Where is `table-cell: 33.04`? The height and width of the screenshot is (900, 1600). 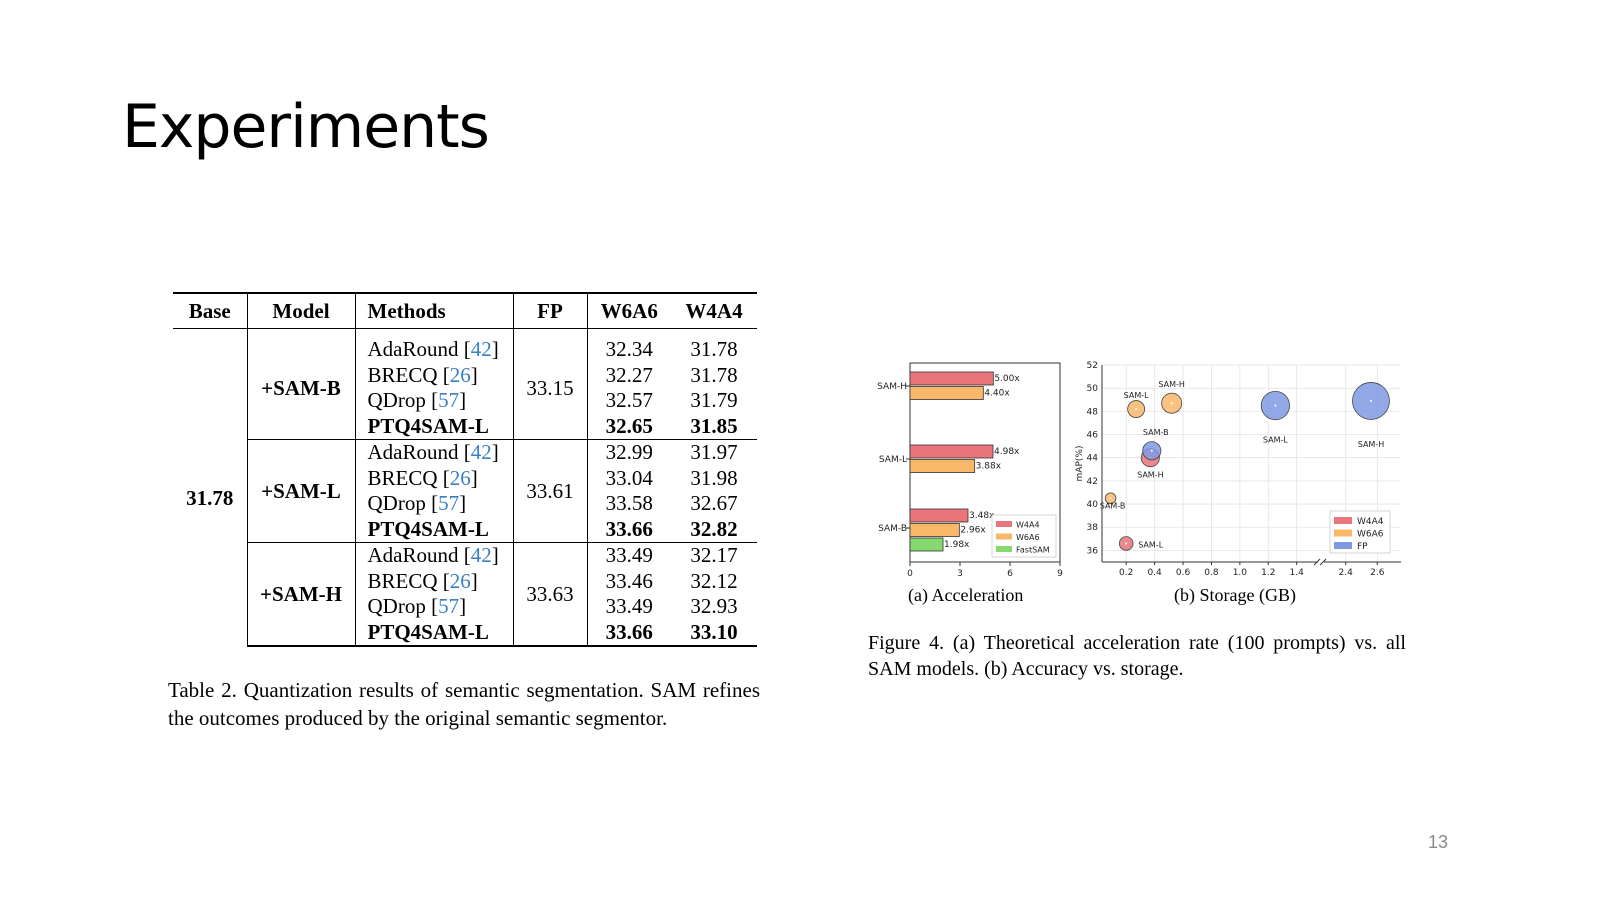 table-cell: 33.04 is located at coordinates (629, 477).